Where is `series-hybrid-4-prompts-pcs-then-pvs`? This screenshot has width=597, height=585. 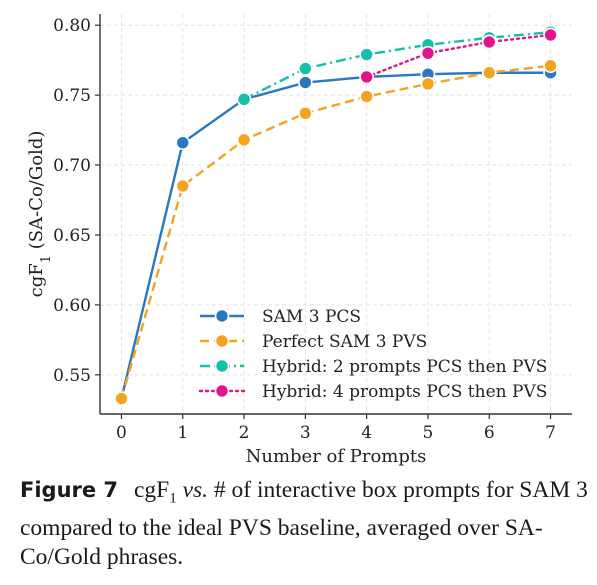 series-hybrid-4-prompts-pcs-then-pvs is located at coordinates (458, 56).